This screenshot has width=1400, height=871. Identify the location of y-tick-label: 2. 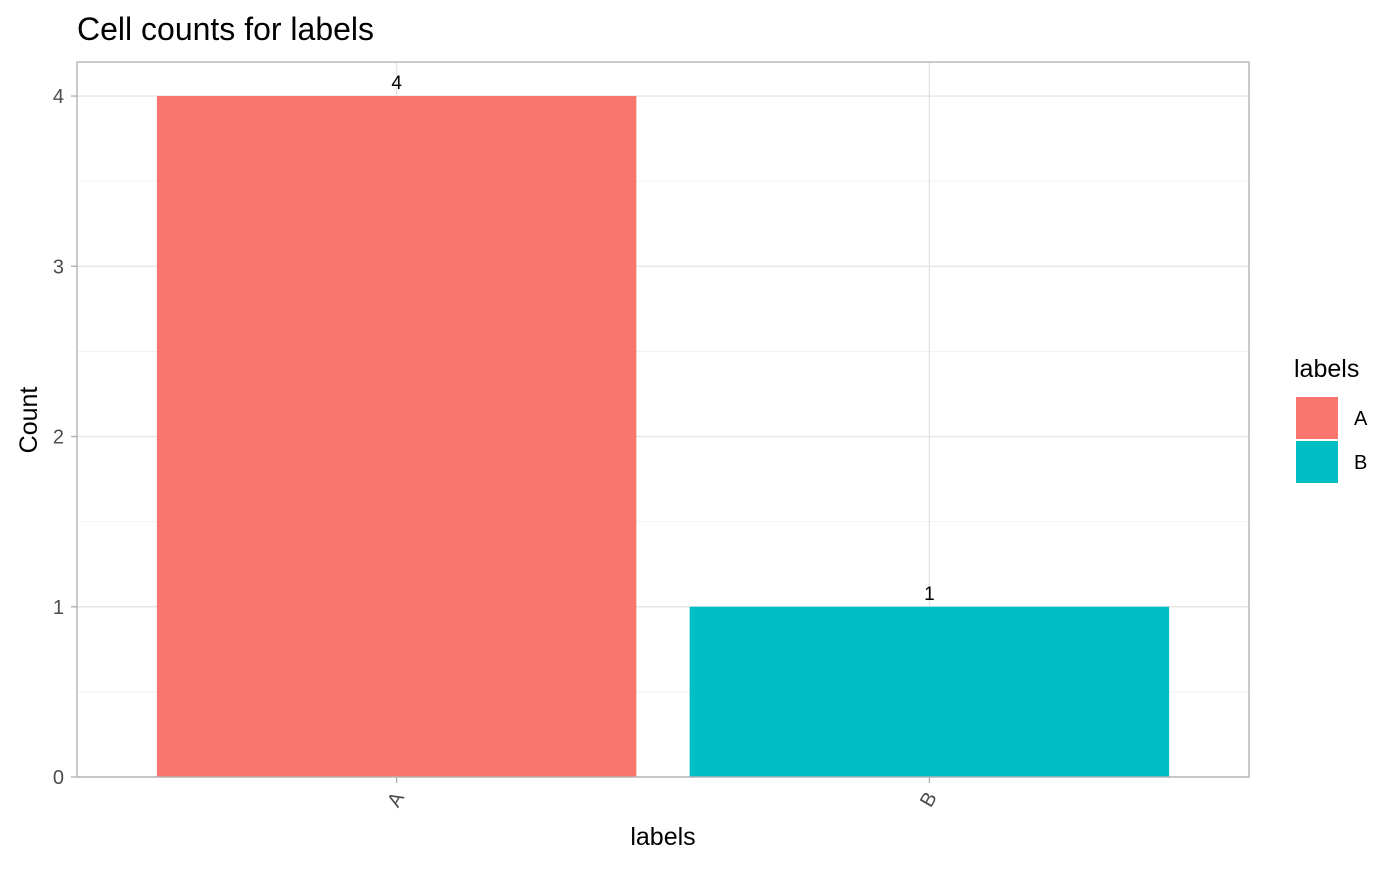
(58, 438).